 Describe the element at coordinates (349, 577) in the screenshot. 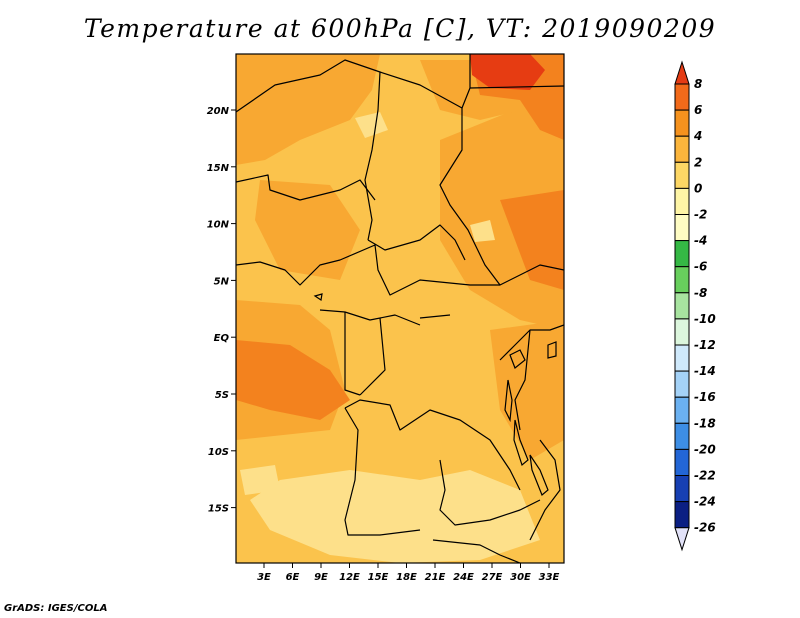

I see `x-tick-label: 12E` at that location.